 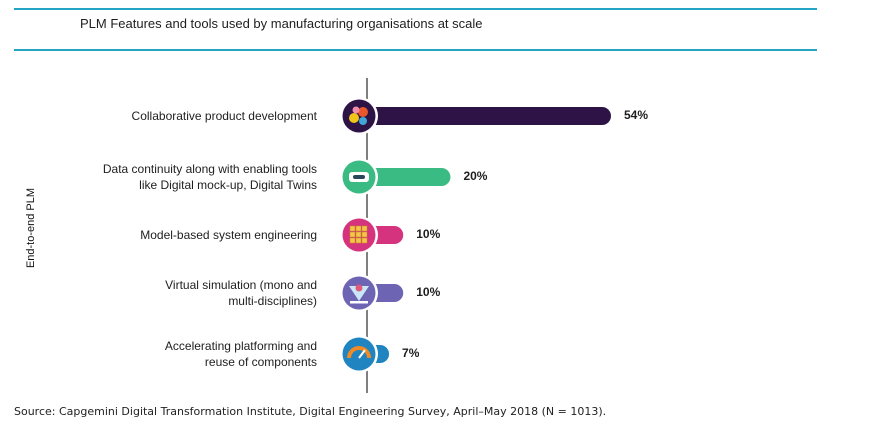 What do you see at coordinates (241, 285) in the screenshot?
I see `category-label-line: Virtual simulation (mono and` at bounding box center [241, 285].